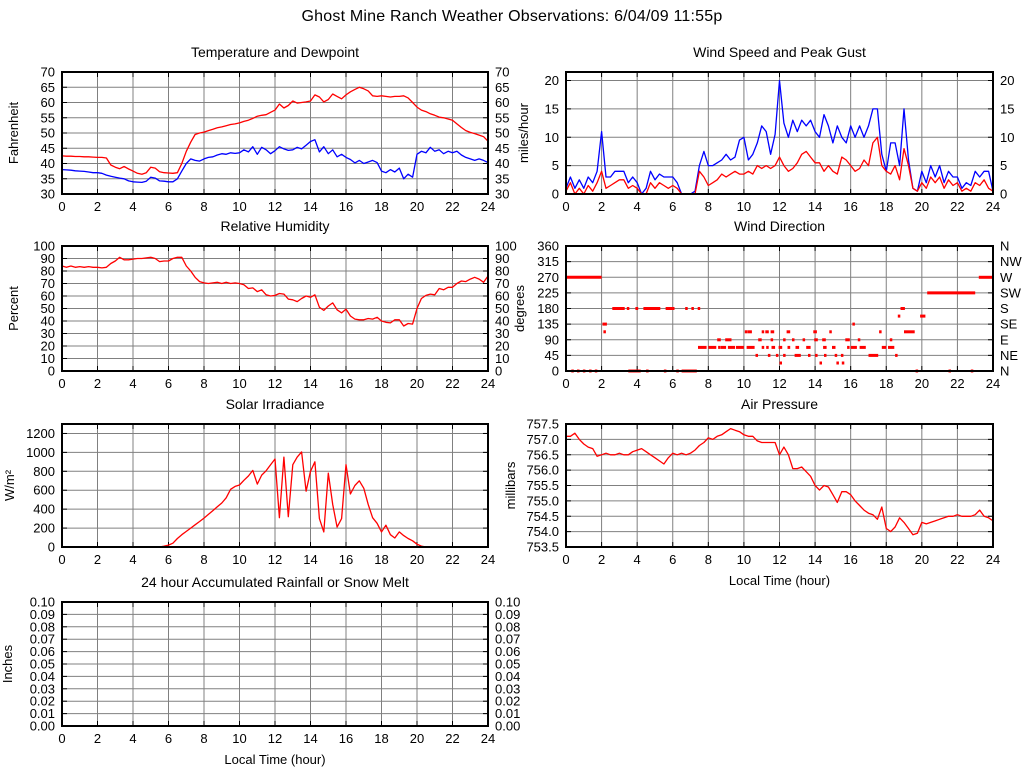 This screenshot has width=1024, height=768. What do you see at coordinates (779, 226) in the screenshot?
I see `chart-title-wind-direction: Wind Direction` at bounding box center [779, 226].